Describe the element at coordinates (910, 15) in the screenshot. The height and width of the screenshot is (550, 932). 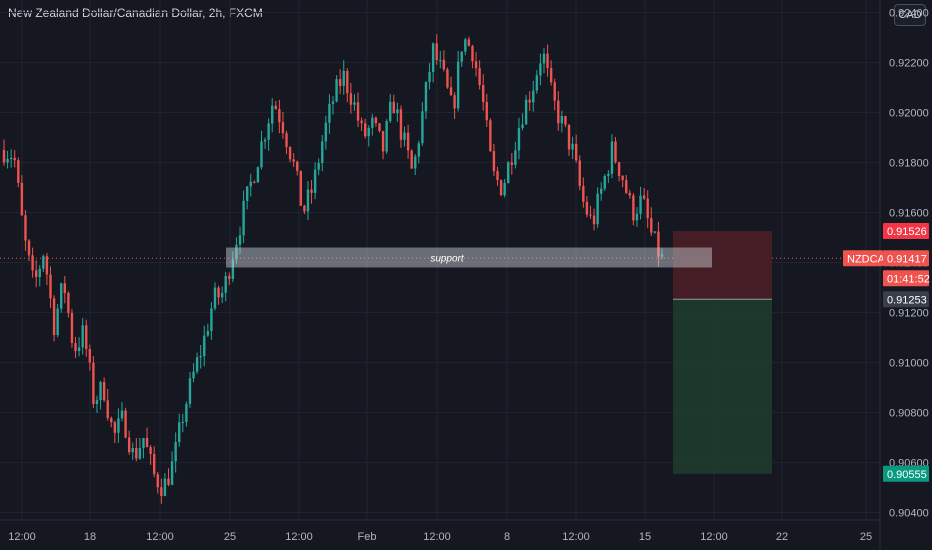
I see `currency-button: CAD` at that location.